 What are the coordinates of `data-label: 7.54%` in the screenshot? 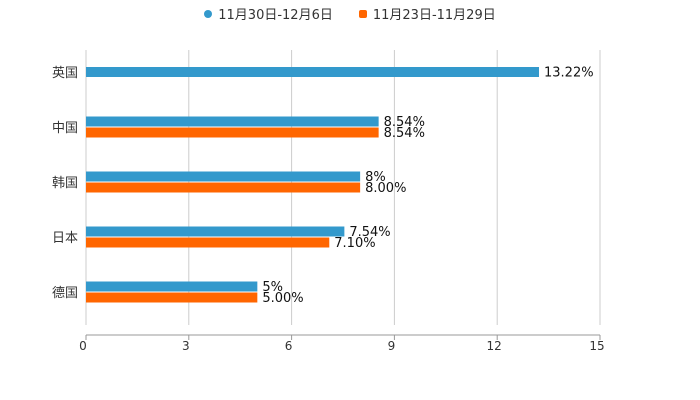 It's located at (369, 232).